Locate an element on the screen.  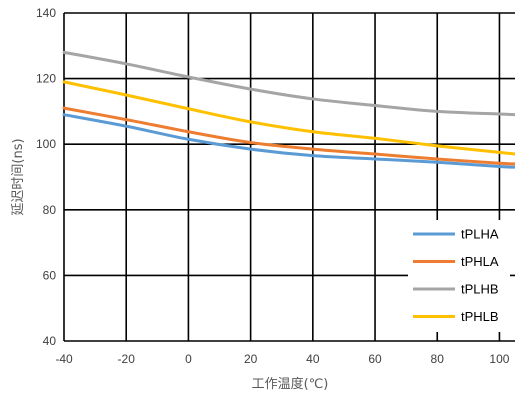
x-tick-label: -20 is located at coordinates (127, 359).